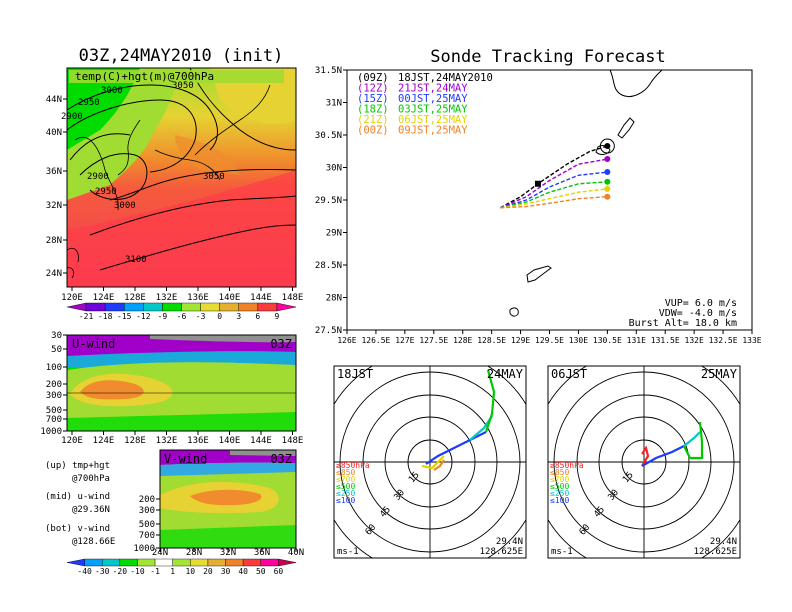 This screenshot has width=792, height=612. Describe the element at coordinates (373, 89) in the screenshot. I see `legend-code: (12Z)` at that location.